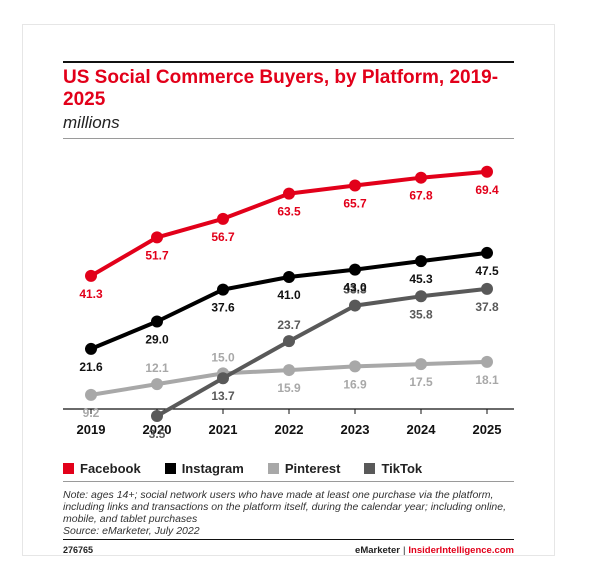  What do you see at coordinates (288, 62) in the screenshot?
I see `top-rule` at bounding box center [288, 62].